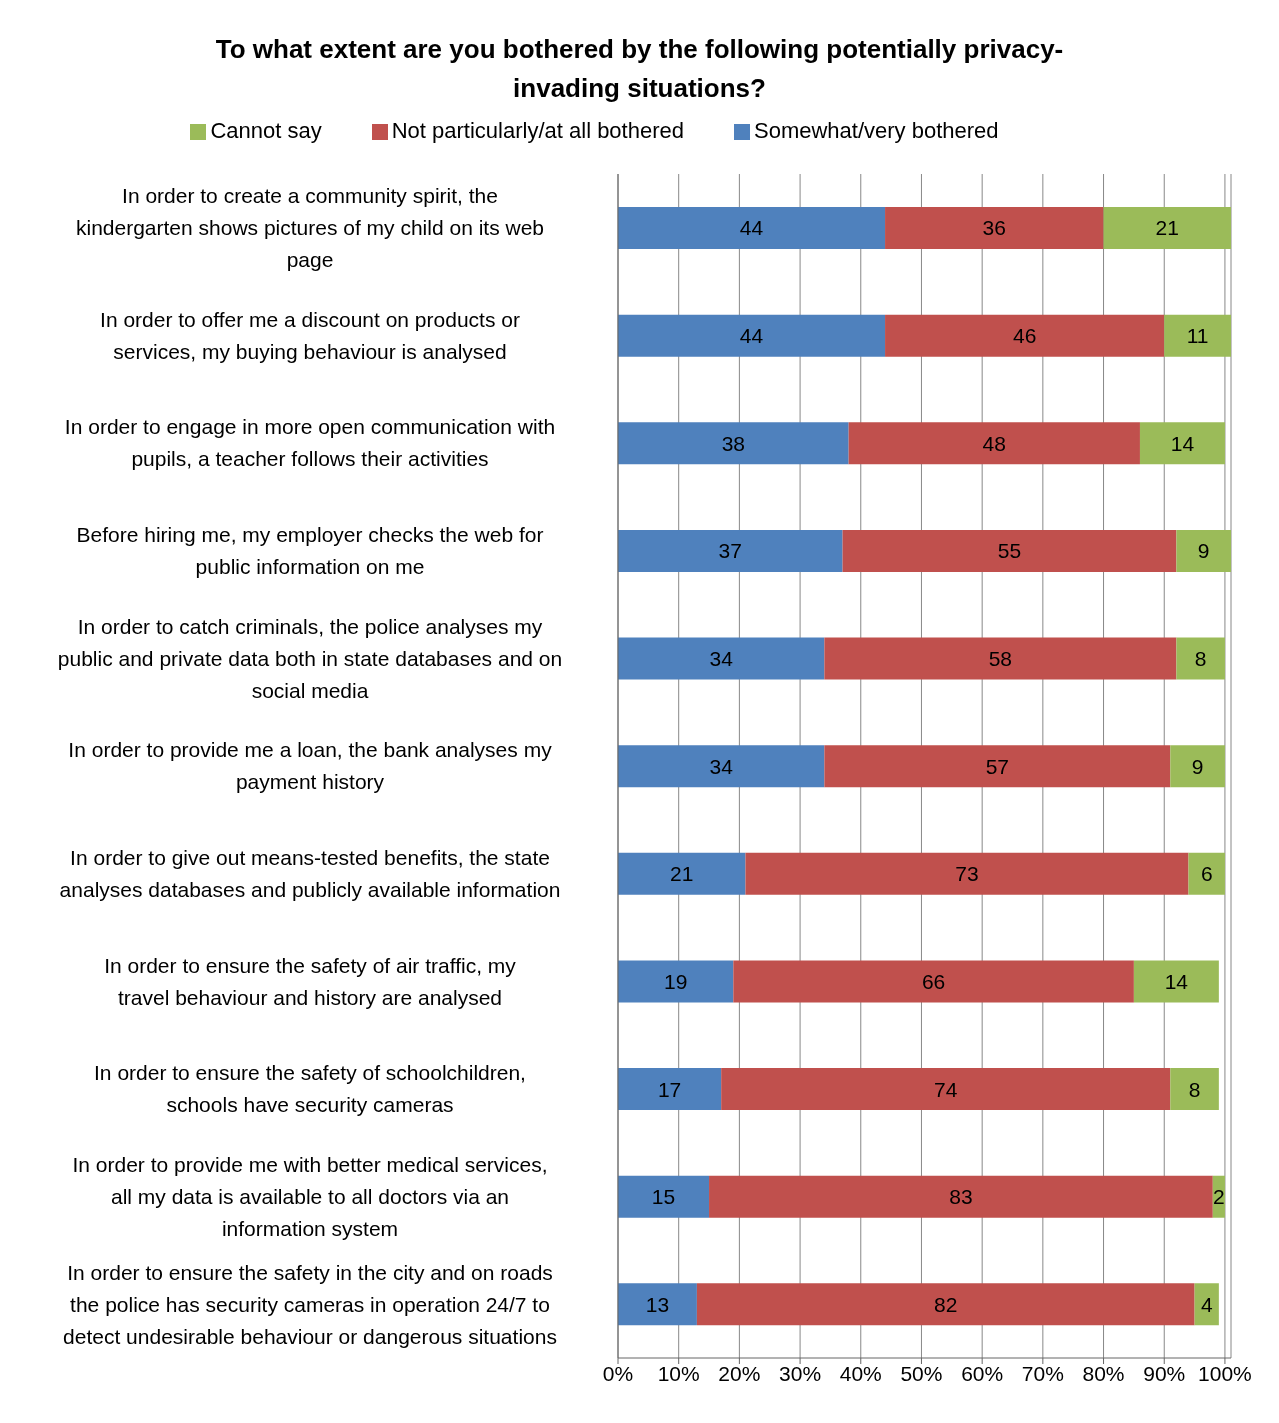 The width and height of the screenshot is (1279, 1423). I want to click on data-label: 11, so click(1197, 336).